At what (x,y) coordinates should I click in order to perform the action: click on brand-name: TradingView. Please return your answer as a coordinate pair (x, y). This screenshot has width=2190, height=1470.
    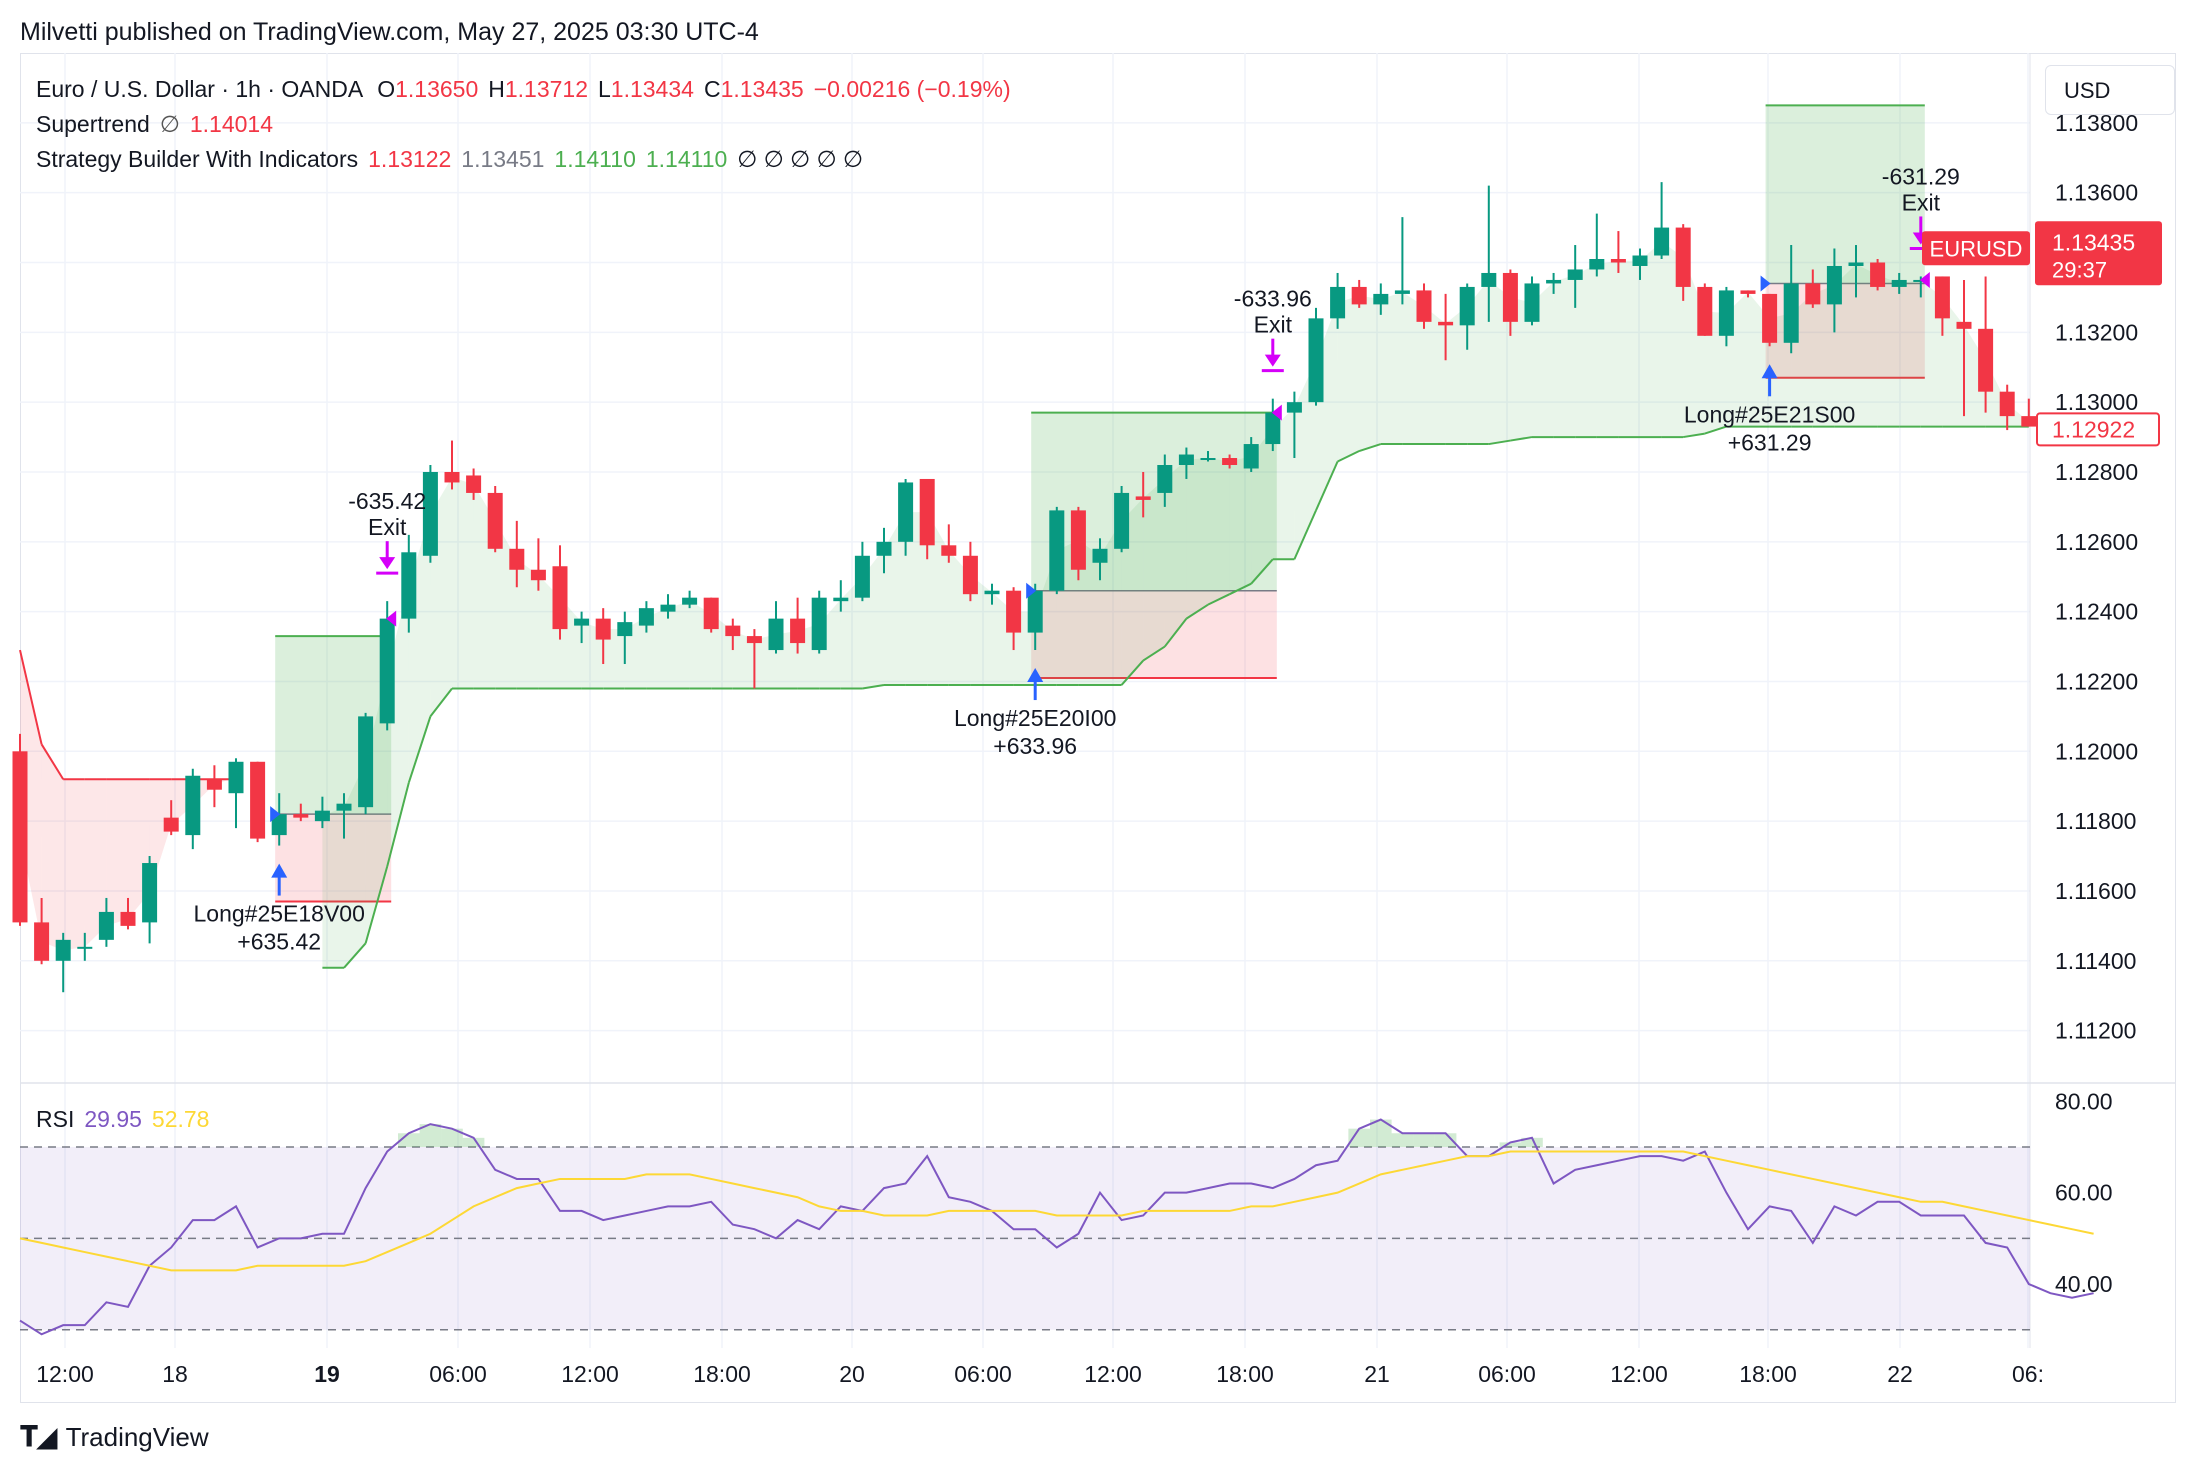
    Looking at the image, I should click on (137, 1436).